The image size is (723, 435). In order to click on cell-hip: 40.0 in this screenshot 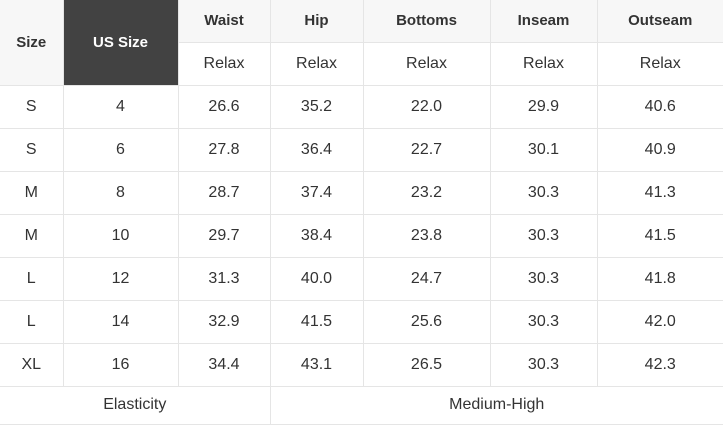, I will do `click(316, 278)`.